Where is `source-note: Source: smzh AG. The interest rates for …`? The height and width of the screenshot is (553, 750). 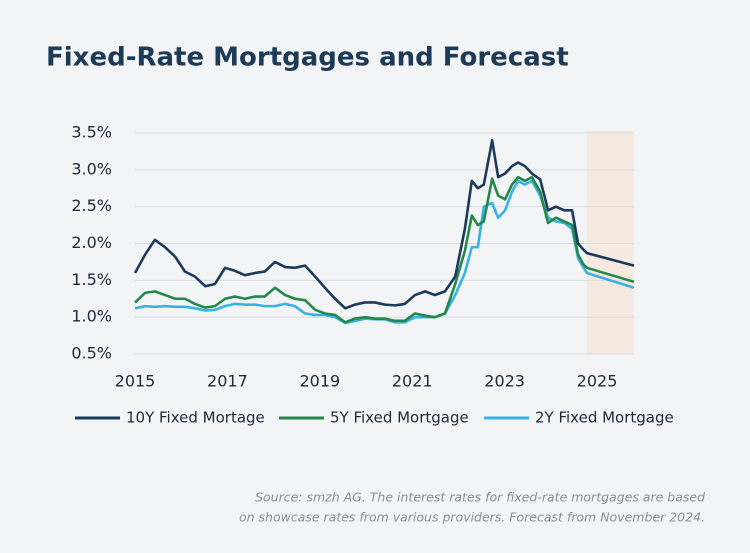
source-note: Source: smzh AG. The interest rates for … is located at coordinates (480, 497).